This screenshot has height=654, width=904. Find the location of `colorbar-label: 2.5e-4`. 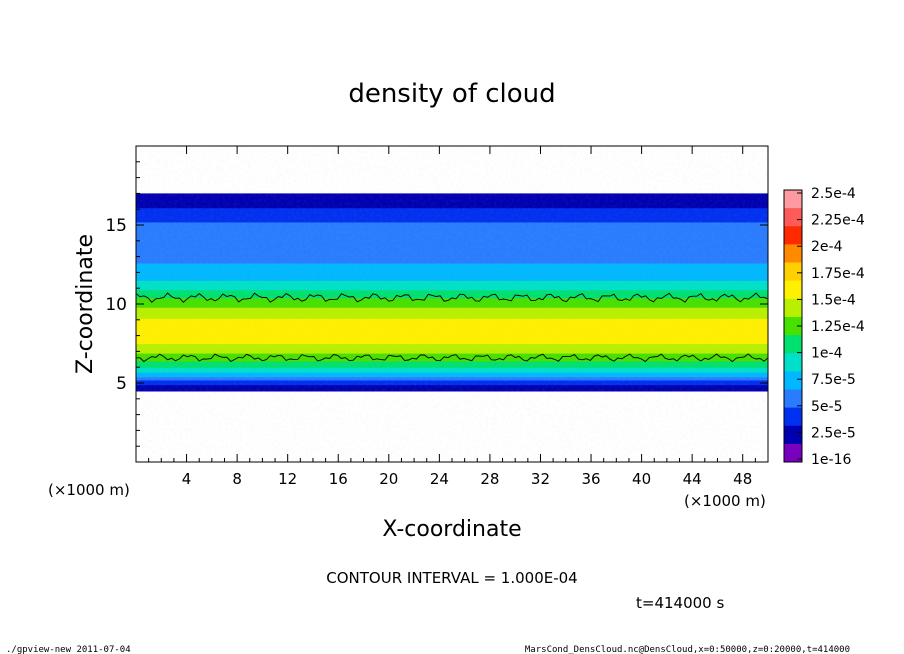

colorbar-label: 2.5e-4 is located at coordinates (833, 194).